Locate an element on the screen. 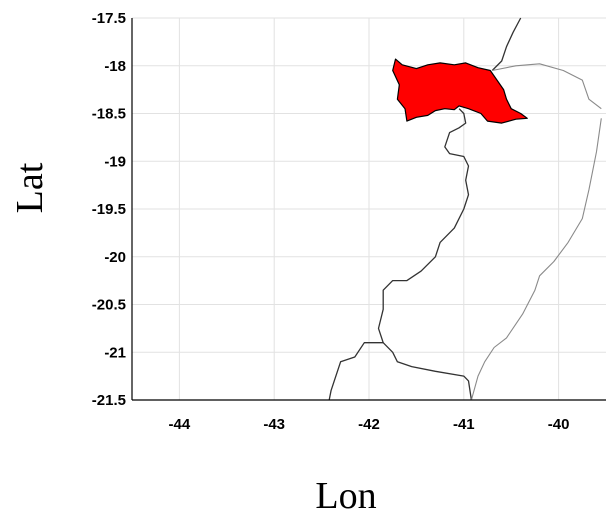  y-tick-label: -19.5 is located at coordinates (109, 209).